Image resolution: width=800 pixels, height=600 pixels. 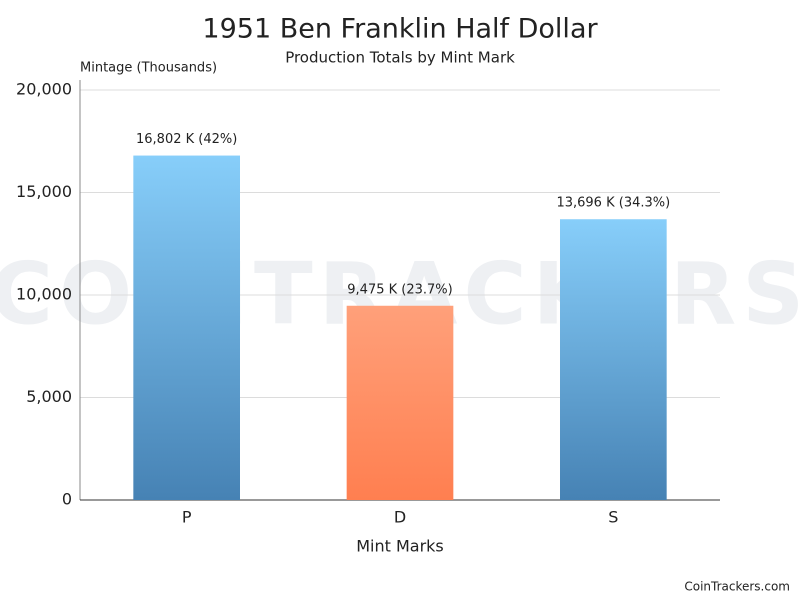 I want to click on value-label: 13,696 K (34.3%), so click(x=613, y=203).